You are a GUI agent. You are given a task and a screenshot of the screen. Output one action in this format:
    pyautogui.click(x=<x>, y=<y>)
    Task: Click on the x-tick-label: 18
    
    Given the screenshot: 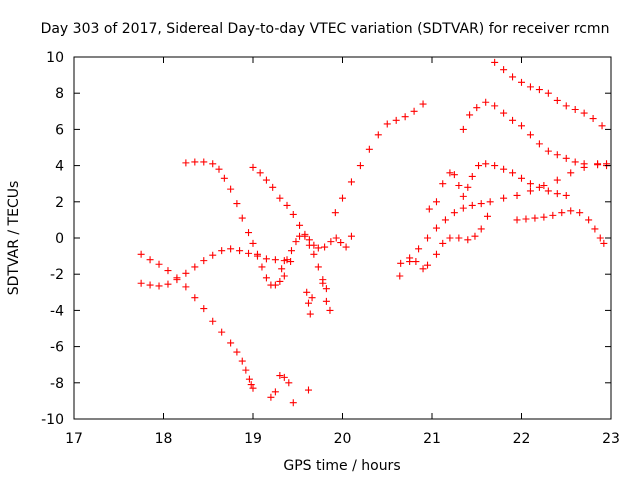 What is the action you would take?
    pyautogui.click(x=164, y=439)
    